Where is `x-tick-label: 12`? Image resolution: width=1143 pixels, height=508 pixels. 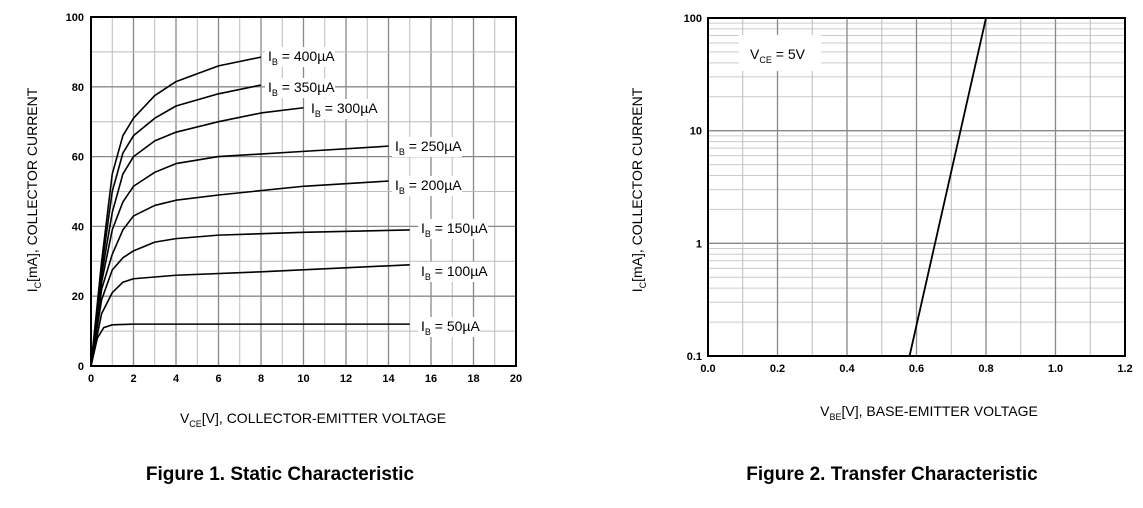 x-tick-label: 12 is located at coordinates (346, 379).